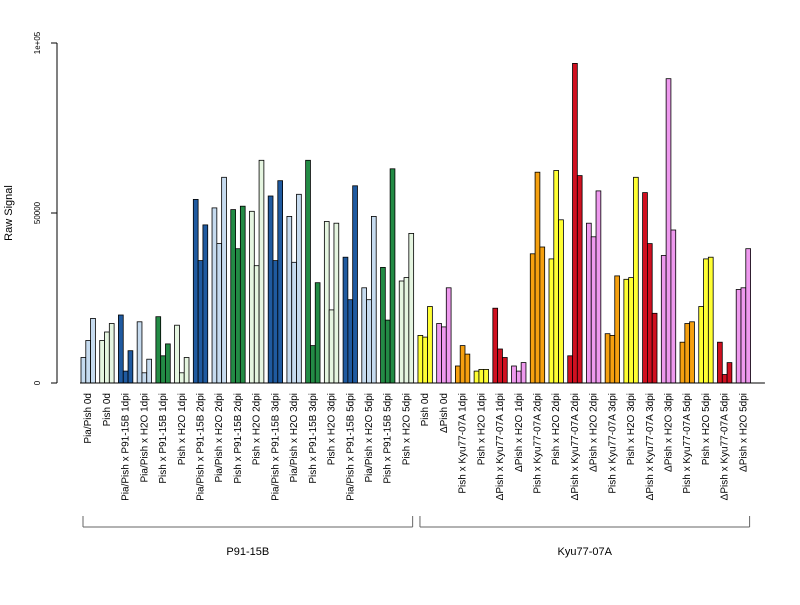  What do you see at coordinates (350, 447) in the screenshot?
I see `x-tick-label: Pia/Pish x P91-15B 5dpi` at bounding box center [350, 447].